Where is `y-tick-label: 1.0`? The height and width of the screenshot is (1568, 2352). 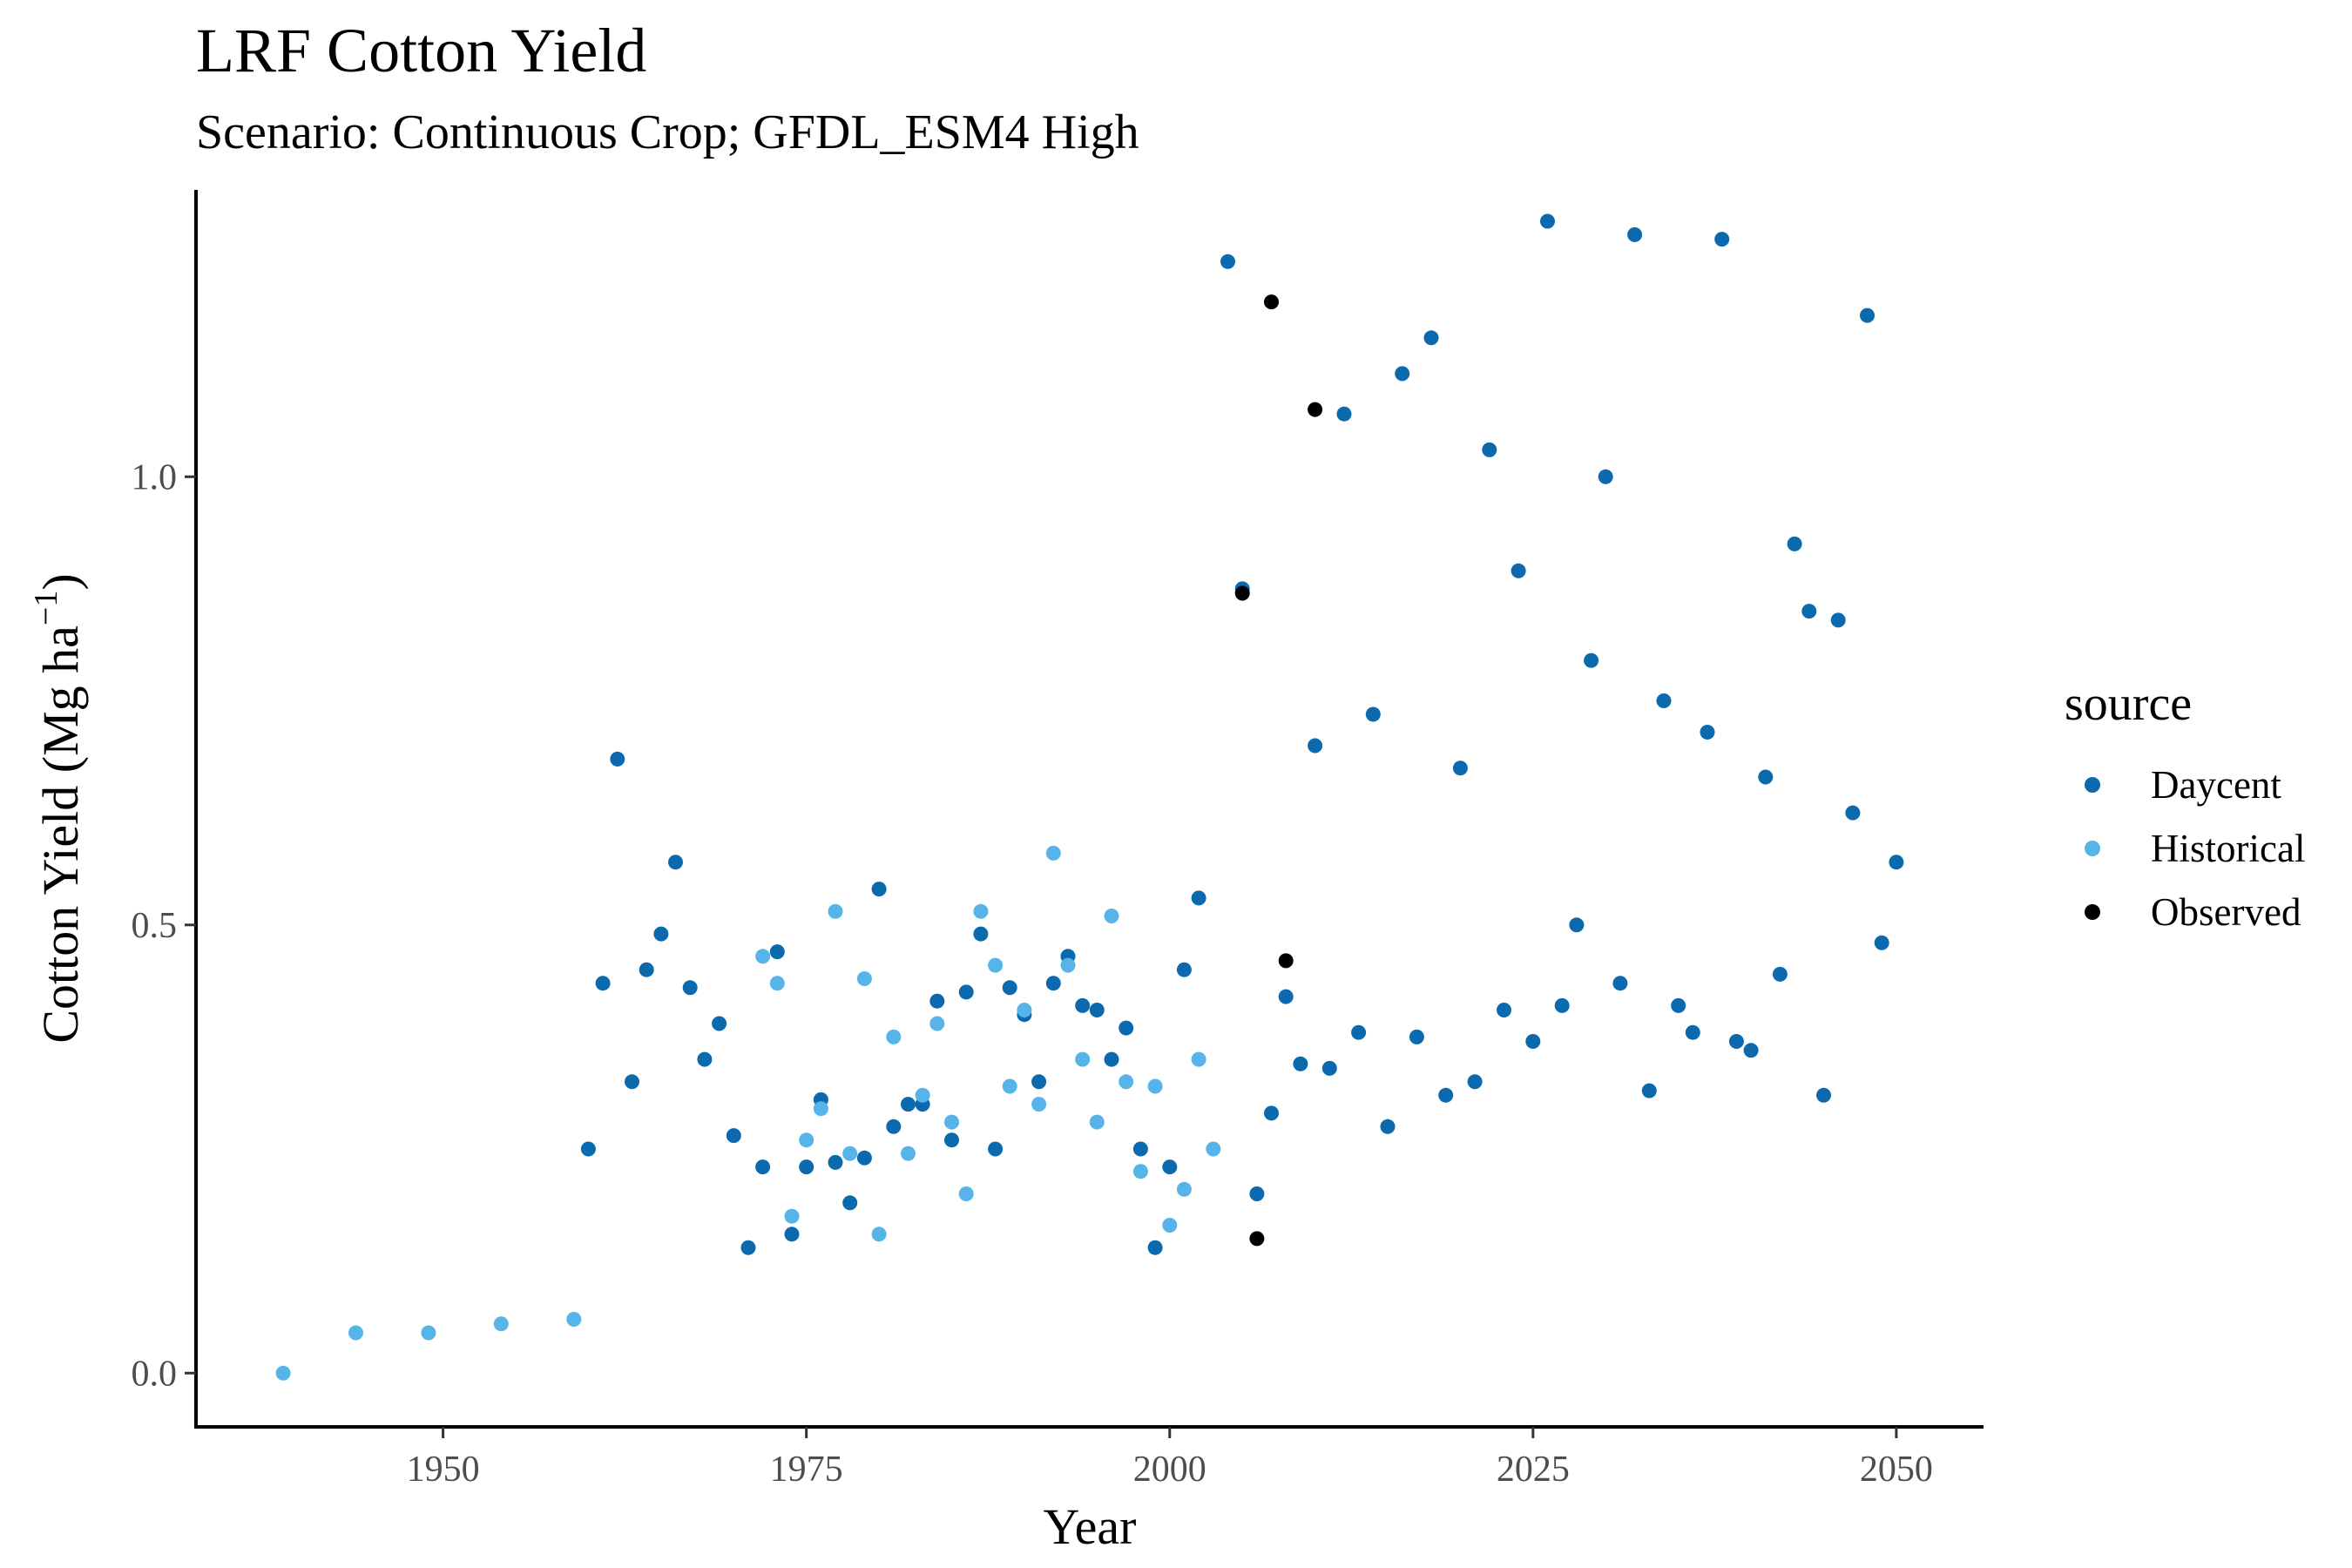
y-tick-label: 1.0 is located at coordinates (155, 477).